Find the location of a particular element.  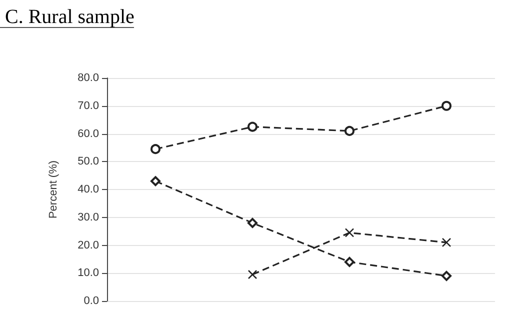

y-axis-title: Percent (%) is located at coordinates (54, 189).